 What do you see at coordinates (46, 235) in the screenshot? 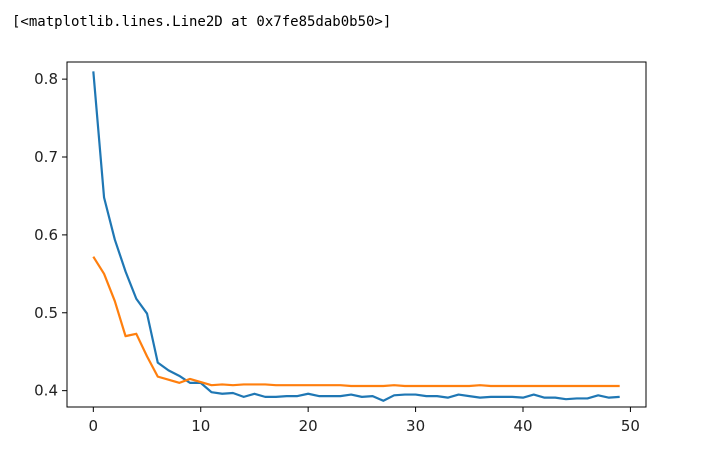
I see `y-tick-label: 0.6` at bounding box center [46, 235].